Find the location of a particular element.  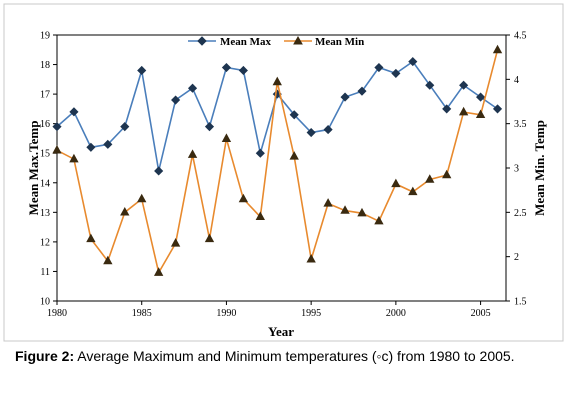

legend-mean-min-marker is located at coordinates (298, 40).